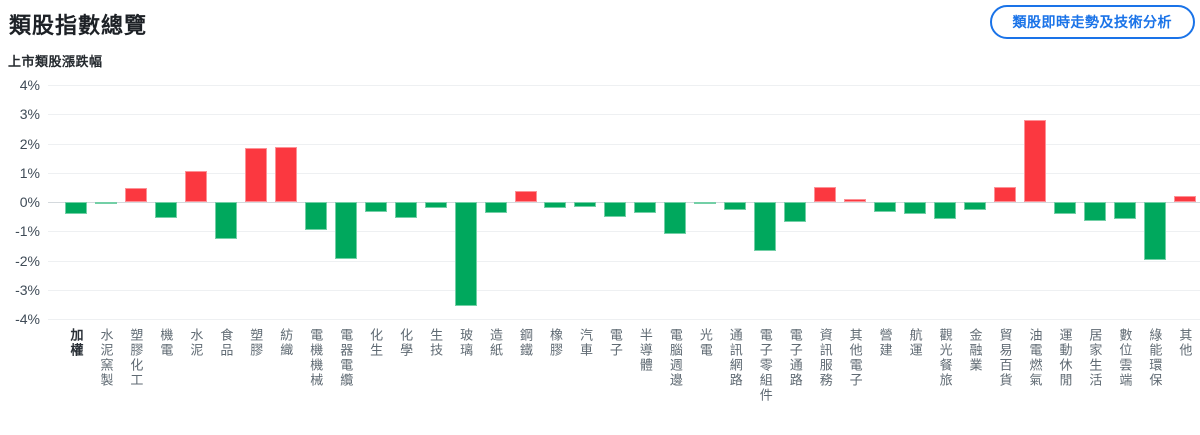 The height and width of the screenshot is (435, 1200). Describe the element at coordinates (29, 172) in the screenshot. I see `y-axis-tick-label: 1%` at that location.